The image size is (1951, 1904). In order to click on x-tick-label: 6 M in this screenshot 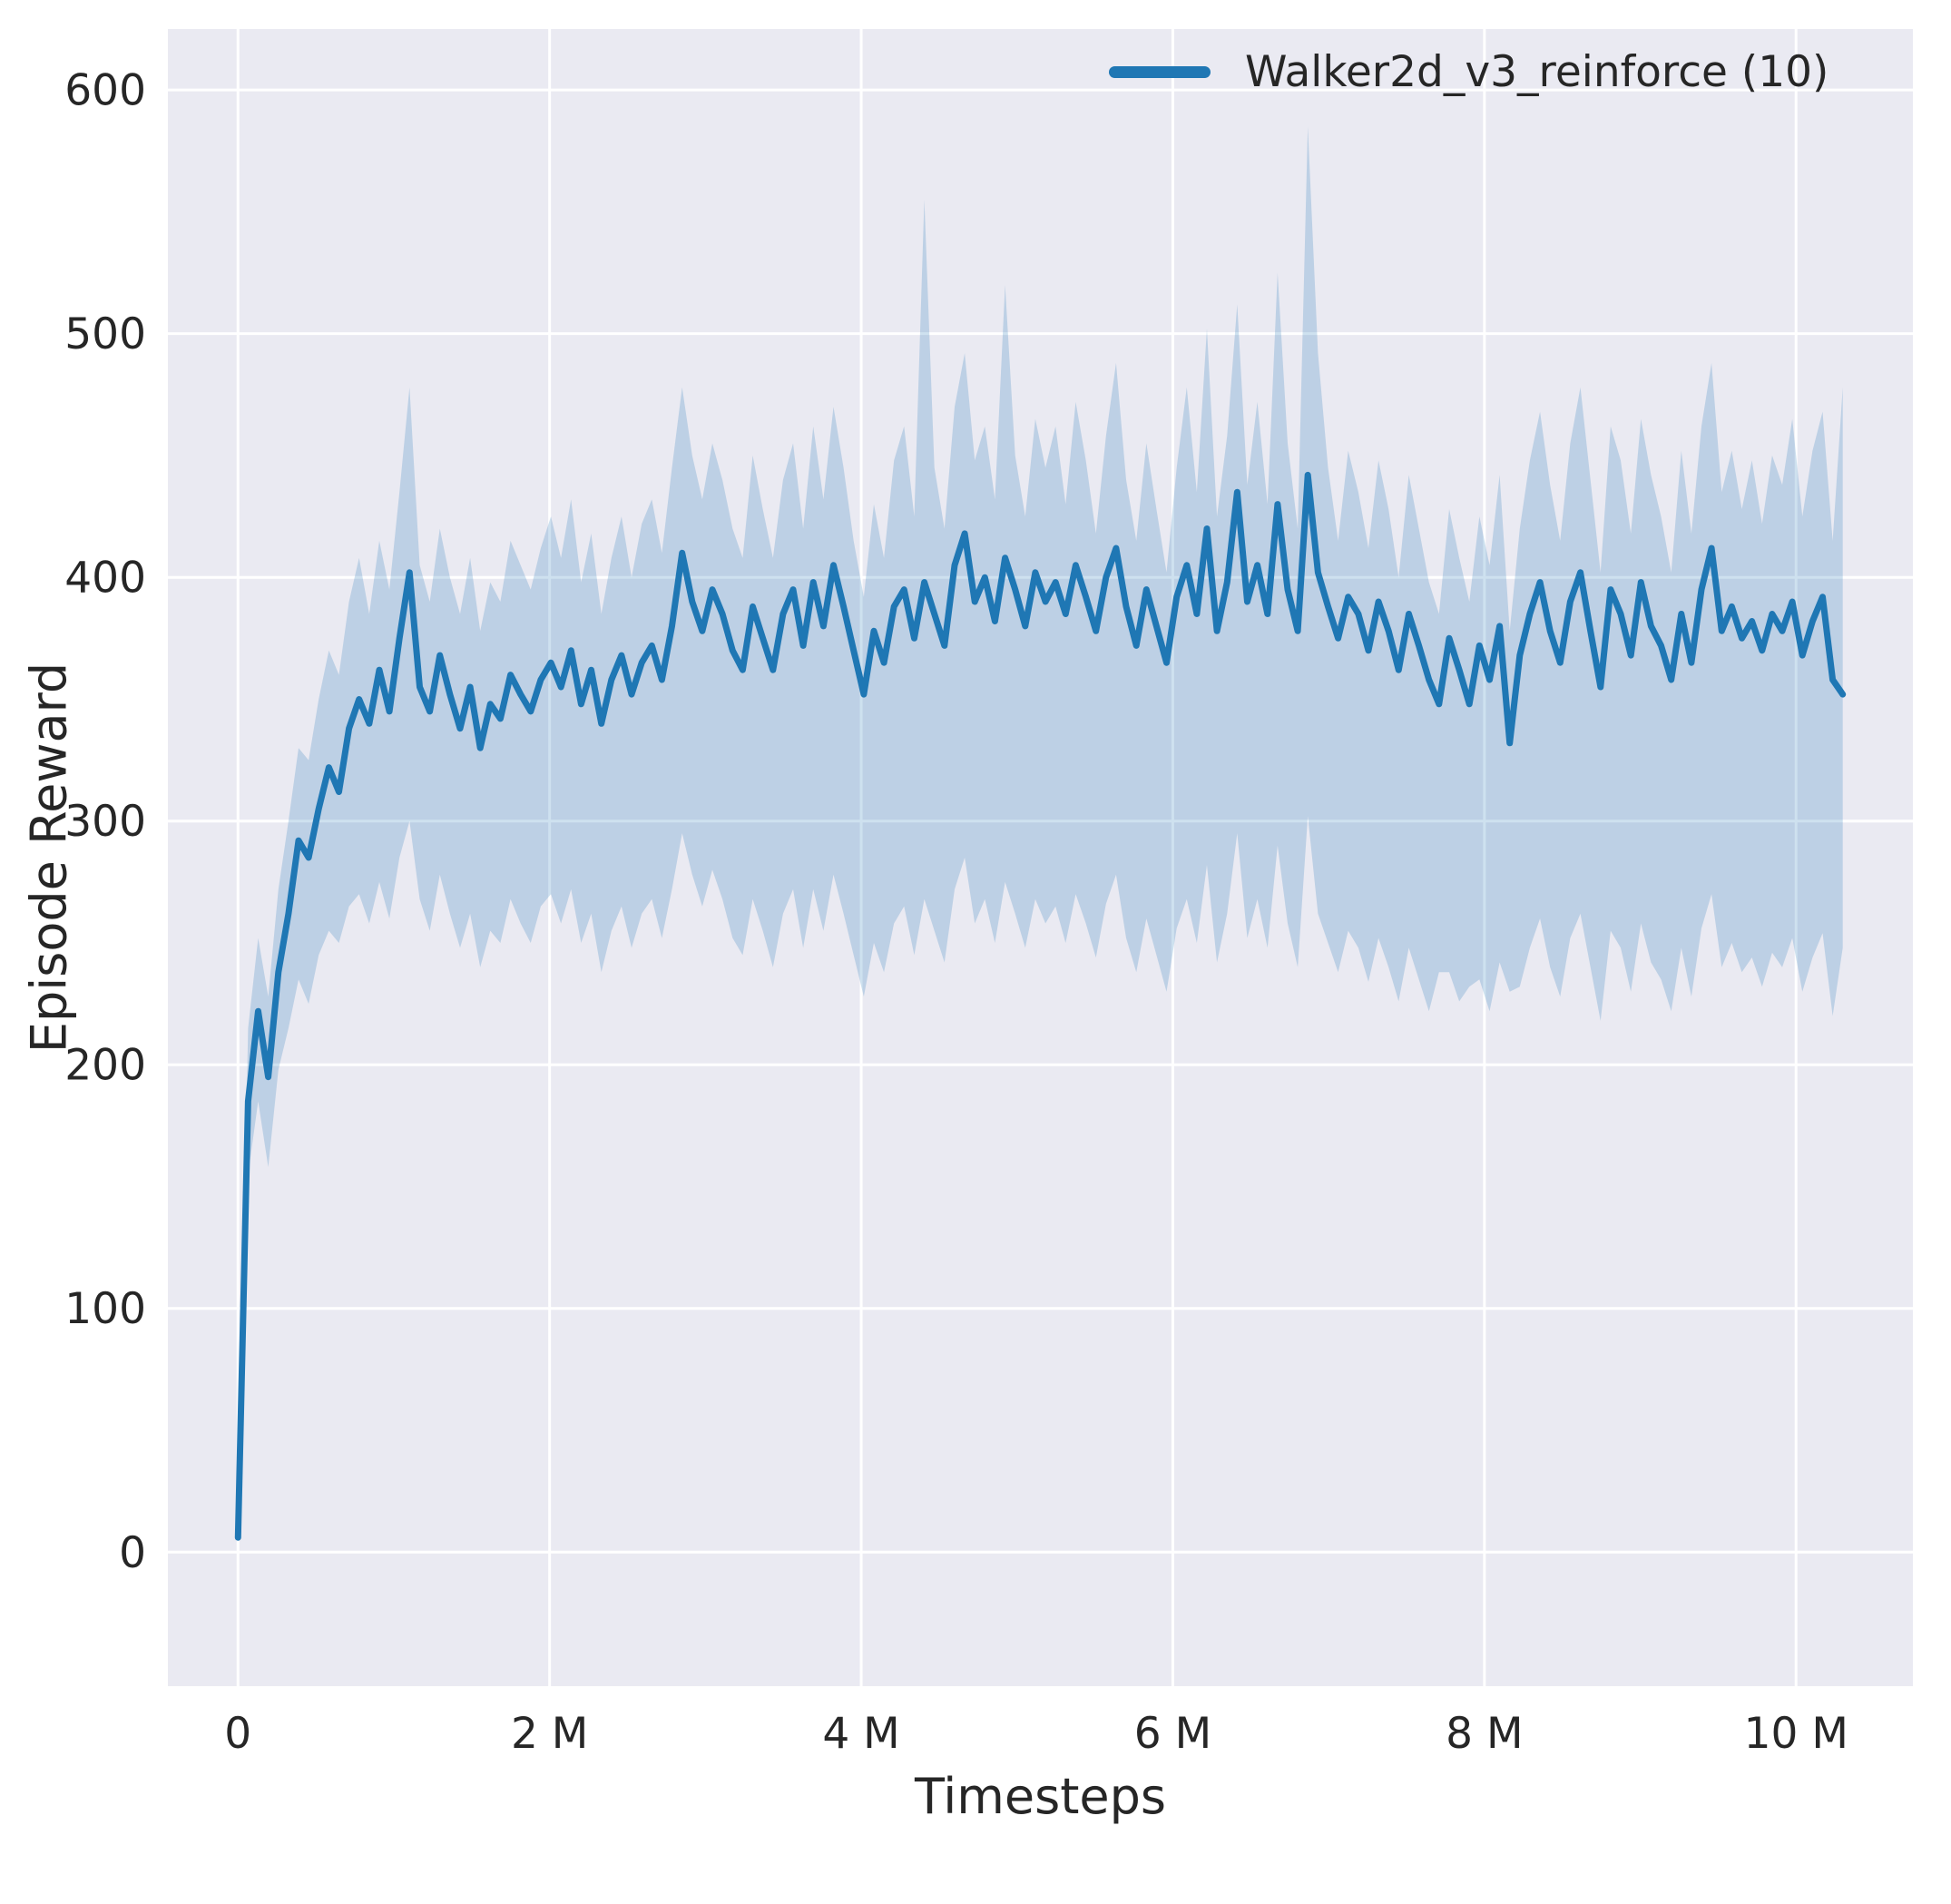, I will do `click(1173, 1734)`.